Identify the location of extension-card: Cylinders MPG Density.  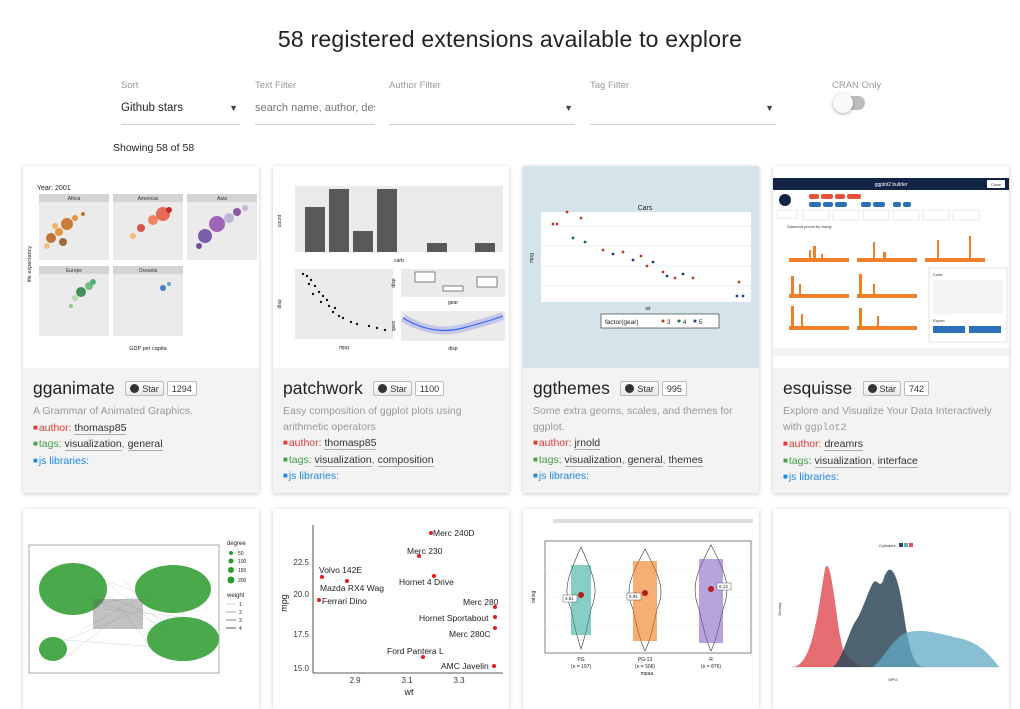
(891, 609).